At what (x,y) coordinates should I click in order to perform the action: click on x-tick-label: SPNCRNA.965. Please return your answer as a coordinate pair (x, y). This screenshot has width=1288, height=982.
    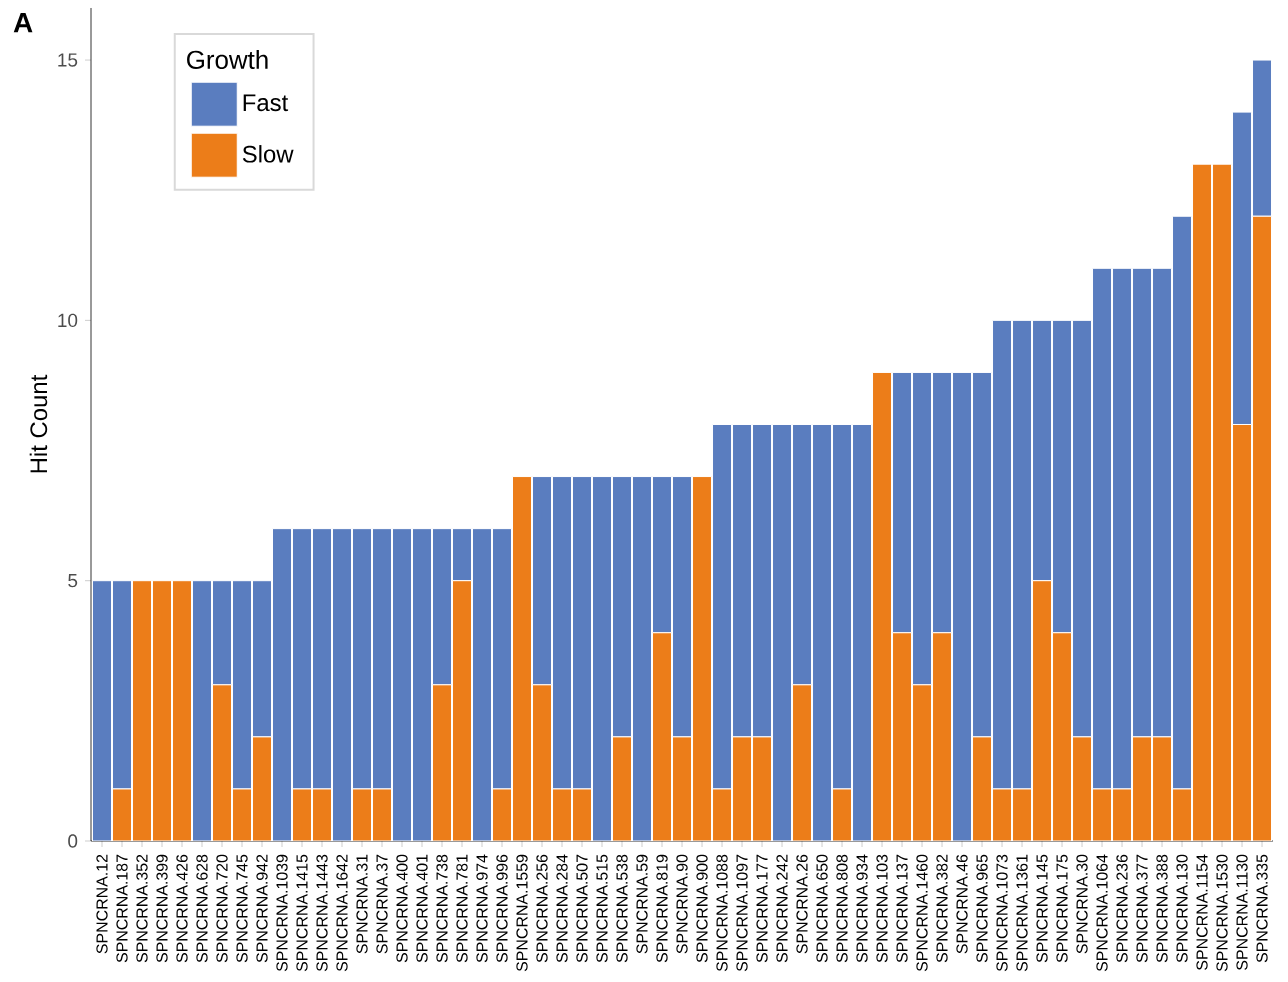
    Looking at the image, I should click on (982, 908).